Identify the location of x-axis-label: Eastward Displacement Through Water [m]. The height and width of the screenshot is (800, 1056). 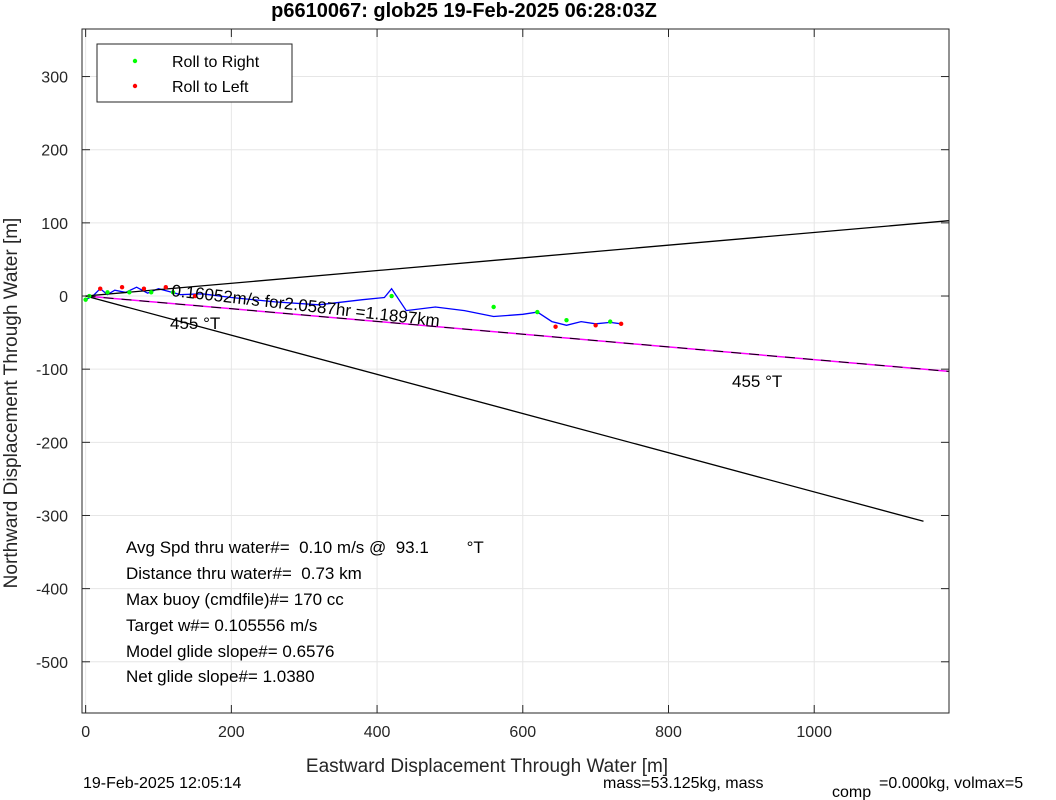
(487, 766).